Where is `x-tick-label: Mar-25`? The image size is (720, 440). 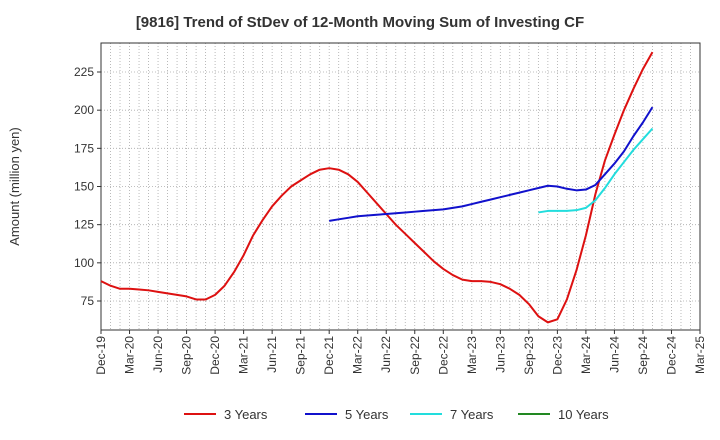
x-tick-label: Mar-25 is located at coordinates (700, 355).